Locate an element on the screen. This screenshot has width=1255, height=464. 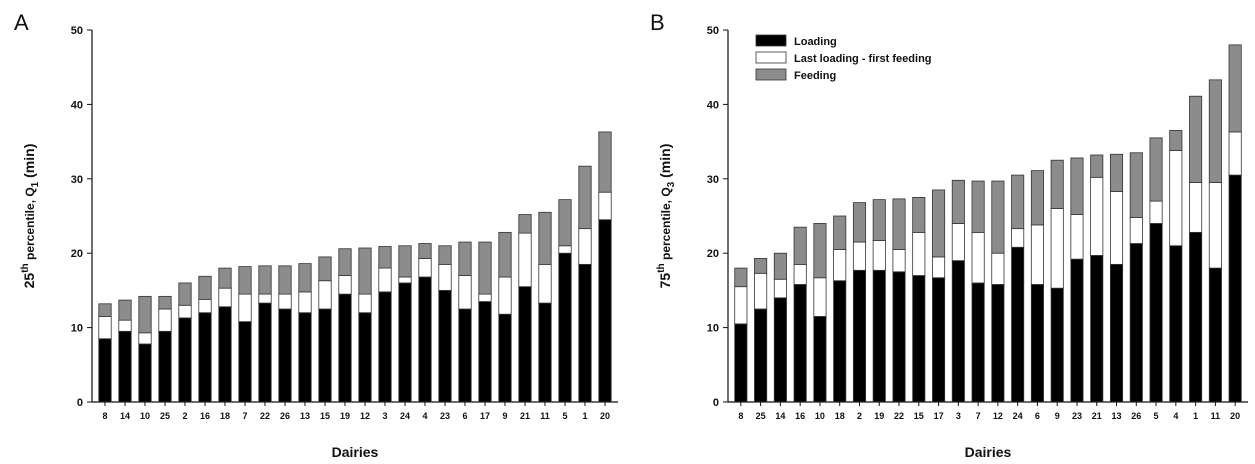
x-tick-label: 15 is located at coordinates (325, 416).